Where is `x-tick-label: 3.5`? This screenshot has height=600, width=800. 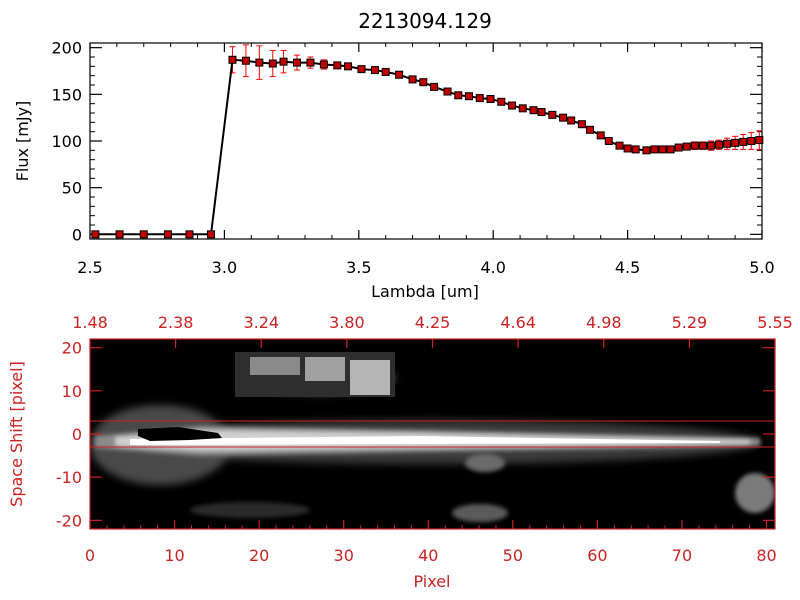 x-tick-label: 3.5 is located at coordinates (358, 267).